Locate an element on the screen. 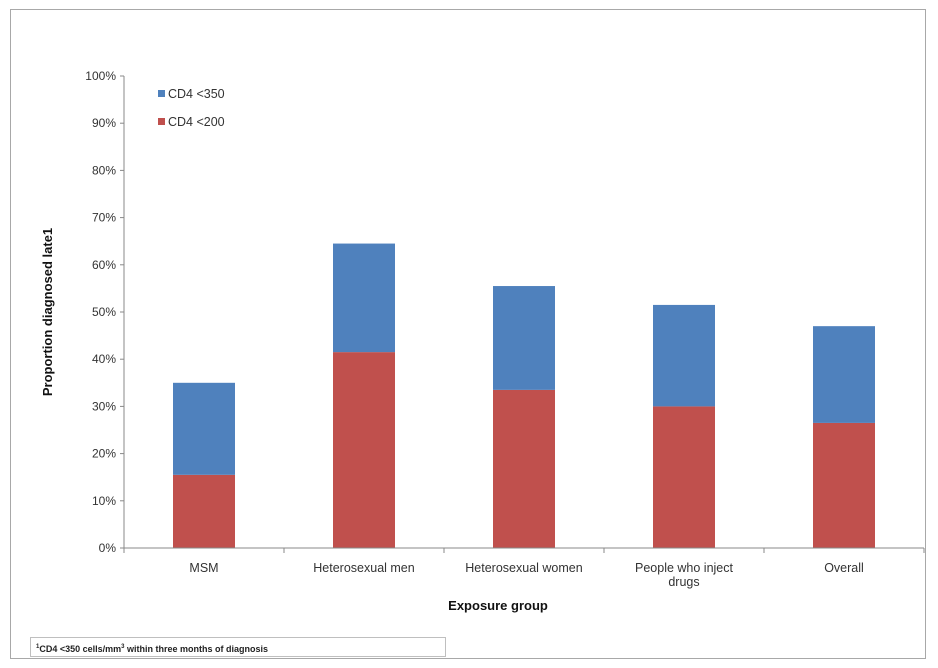 This screenshot has width=938, height=668. y-tick-label: 40% is located at coordinates (104, 359).